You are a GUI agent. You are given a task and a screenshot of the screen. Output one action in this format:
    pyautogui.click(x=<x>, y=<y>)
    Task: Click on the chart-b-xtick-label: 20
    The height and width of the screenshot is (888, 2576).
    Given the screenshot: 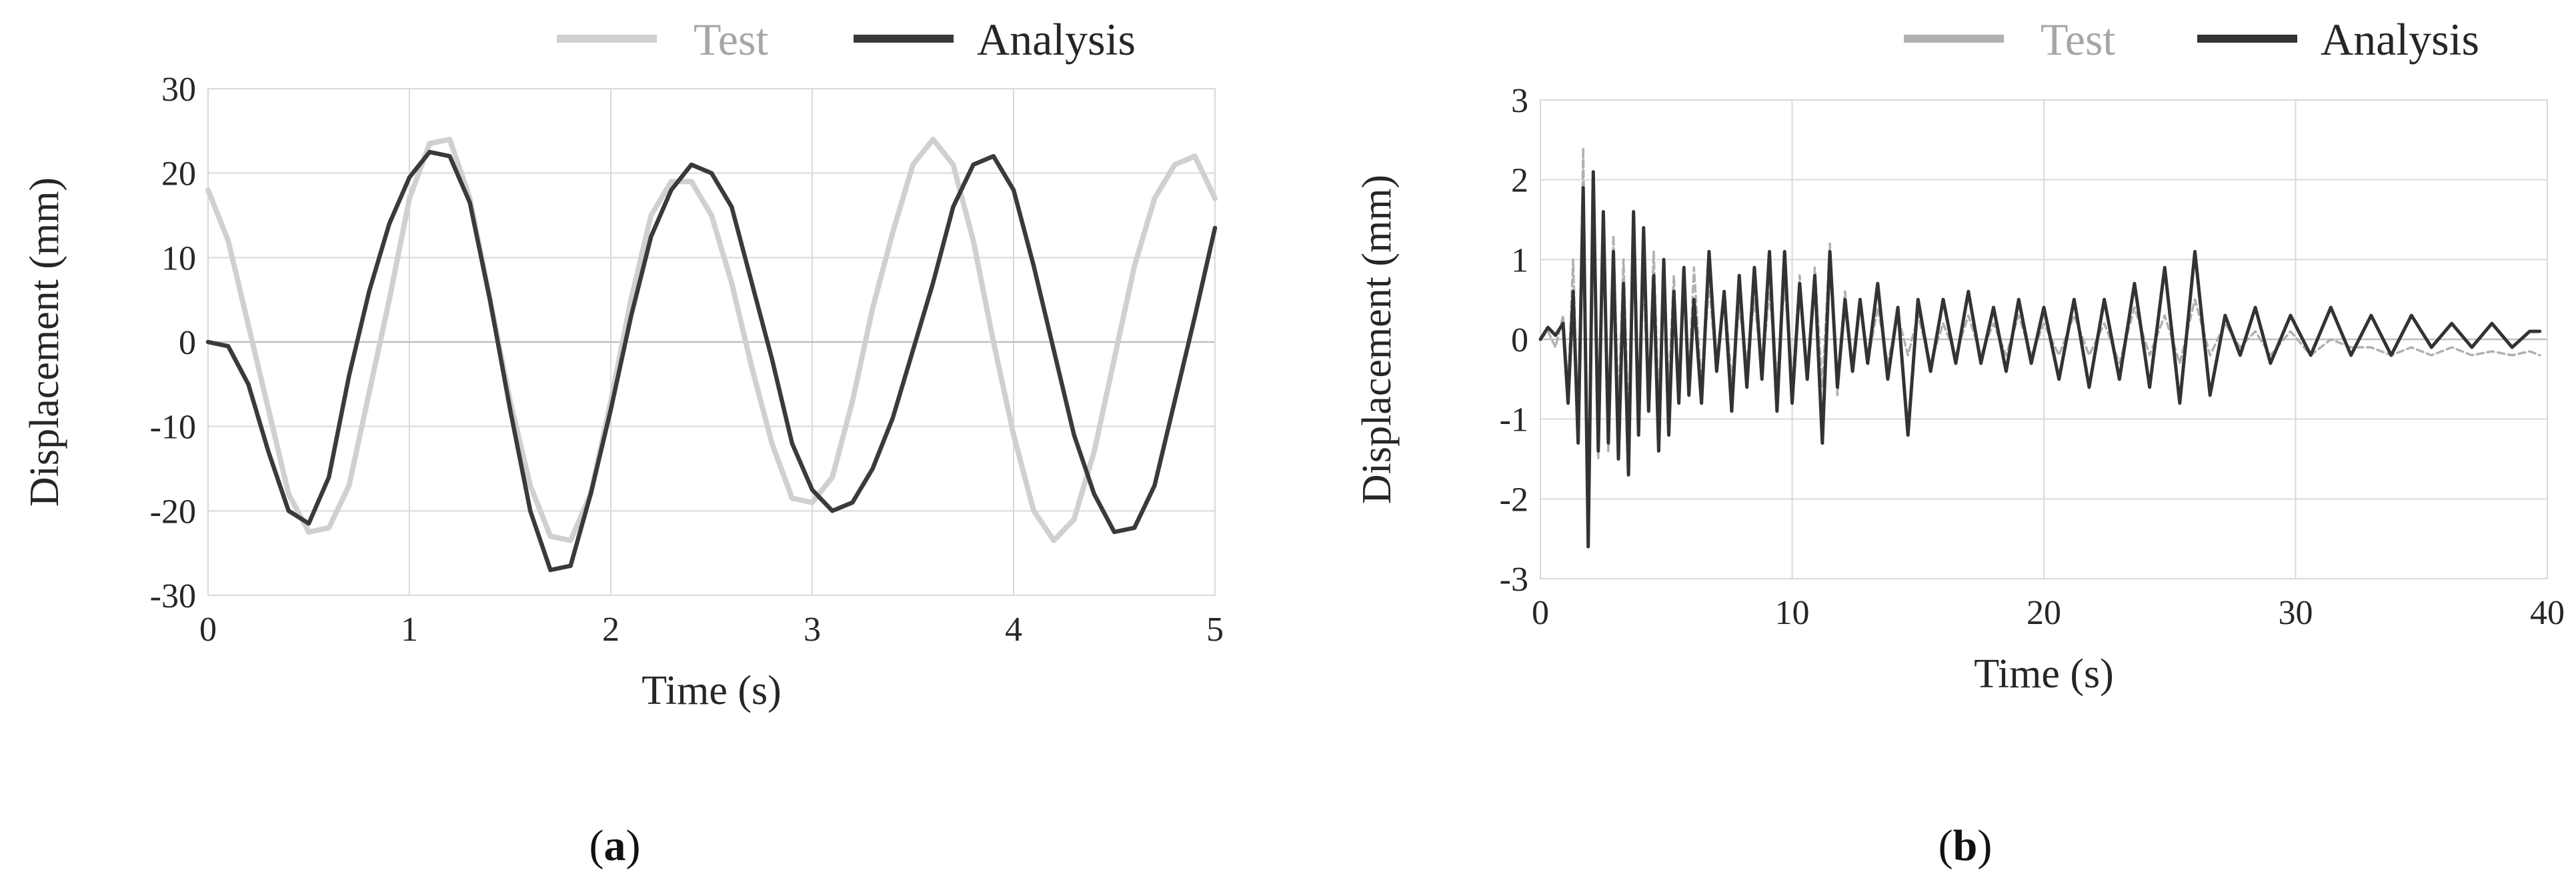 What is the action you would take?
    pyautogui.click(x=2044, y=613)
    